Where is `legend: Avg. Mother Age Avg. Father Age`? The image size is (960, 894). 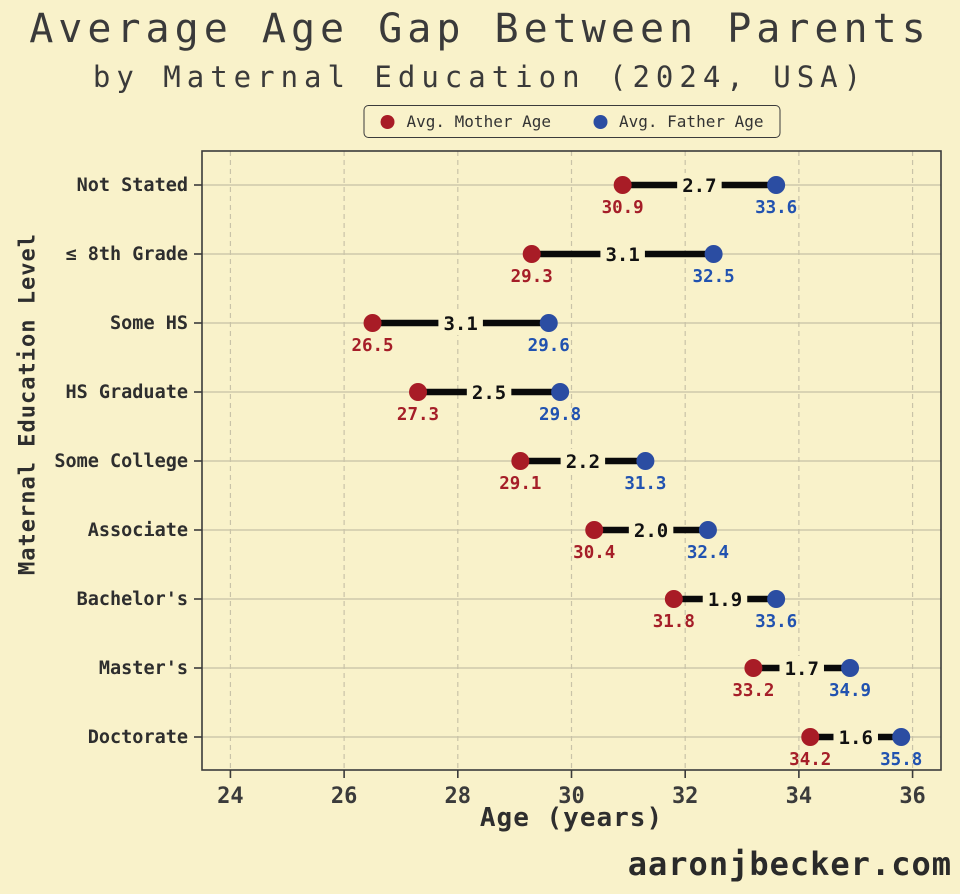 legend: Avg. Mother Age Avg. Father Age is located at coordinates (572, 121).